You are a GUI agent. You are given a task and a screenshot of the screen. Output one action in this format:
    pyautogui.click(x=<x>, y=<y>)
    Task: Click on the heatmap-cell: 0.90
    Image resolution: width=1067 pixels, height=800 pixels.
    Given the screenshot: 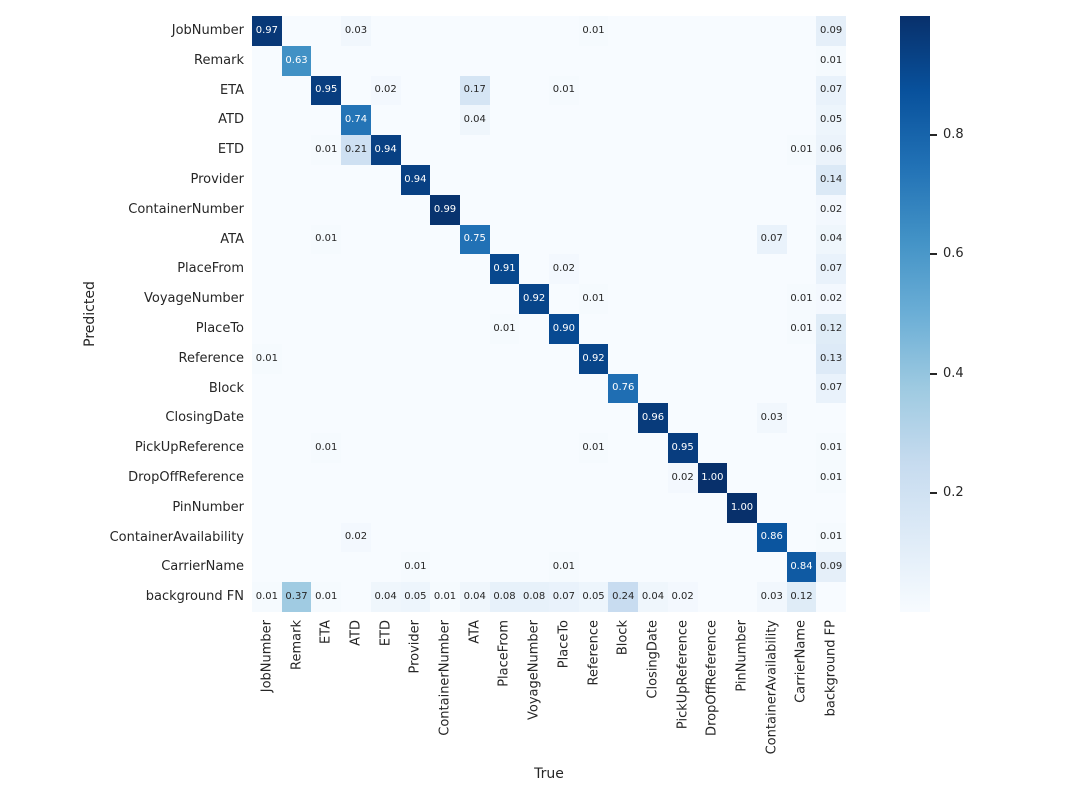 What is the action you would take?
    pyautogui.click(x=564, y=328)
    